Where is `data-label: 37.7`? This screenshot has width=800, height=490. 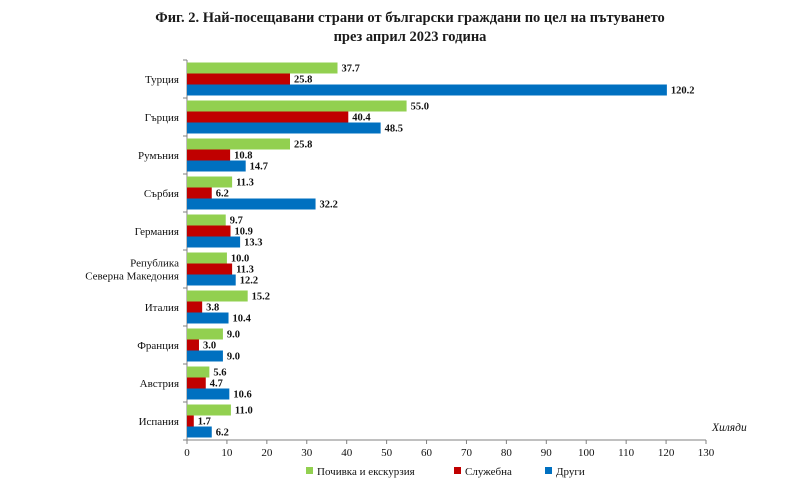 data-label: 37.7 is located at coordinates (351, 69).